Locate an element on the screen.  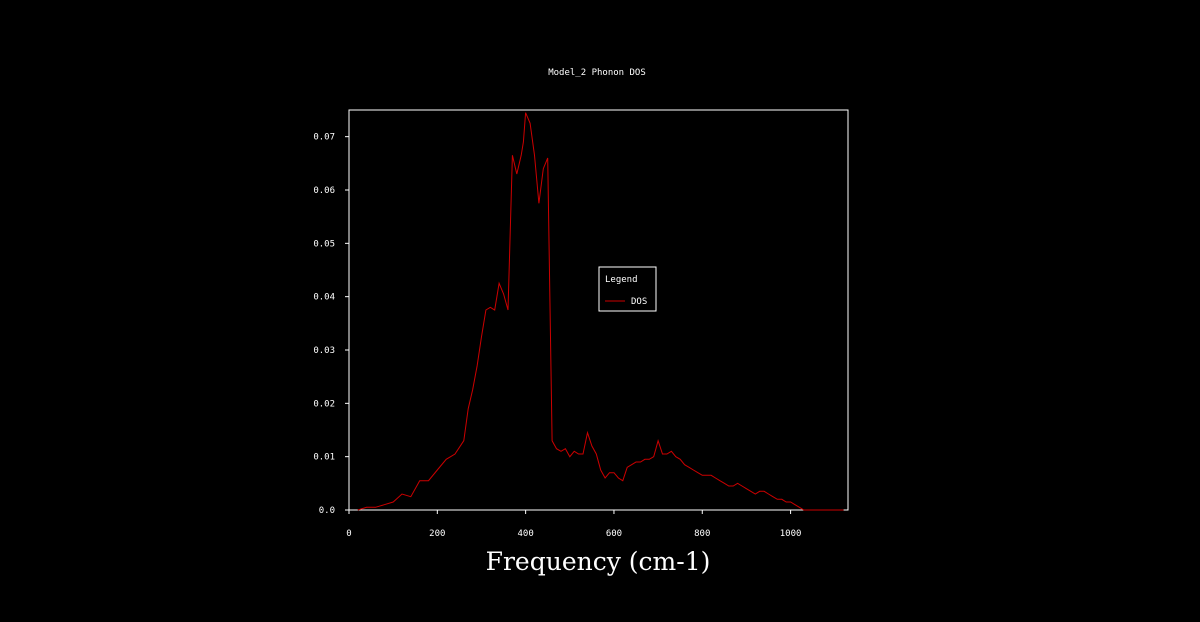
legend-title: Legend is located at coordinates (621, 280).